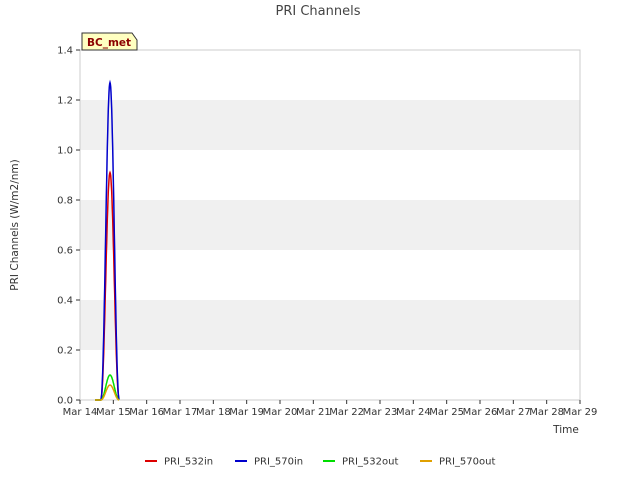 Image resolution: width=640 pixels, height=480 pixels. Describe the element at coordinates (565, 430) in the screenshot. I see `x-axis-title: Time` at that location.